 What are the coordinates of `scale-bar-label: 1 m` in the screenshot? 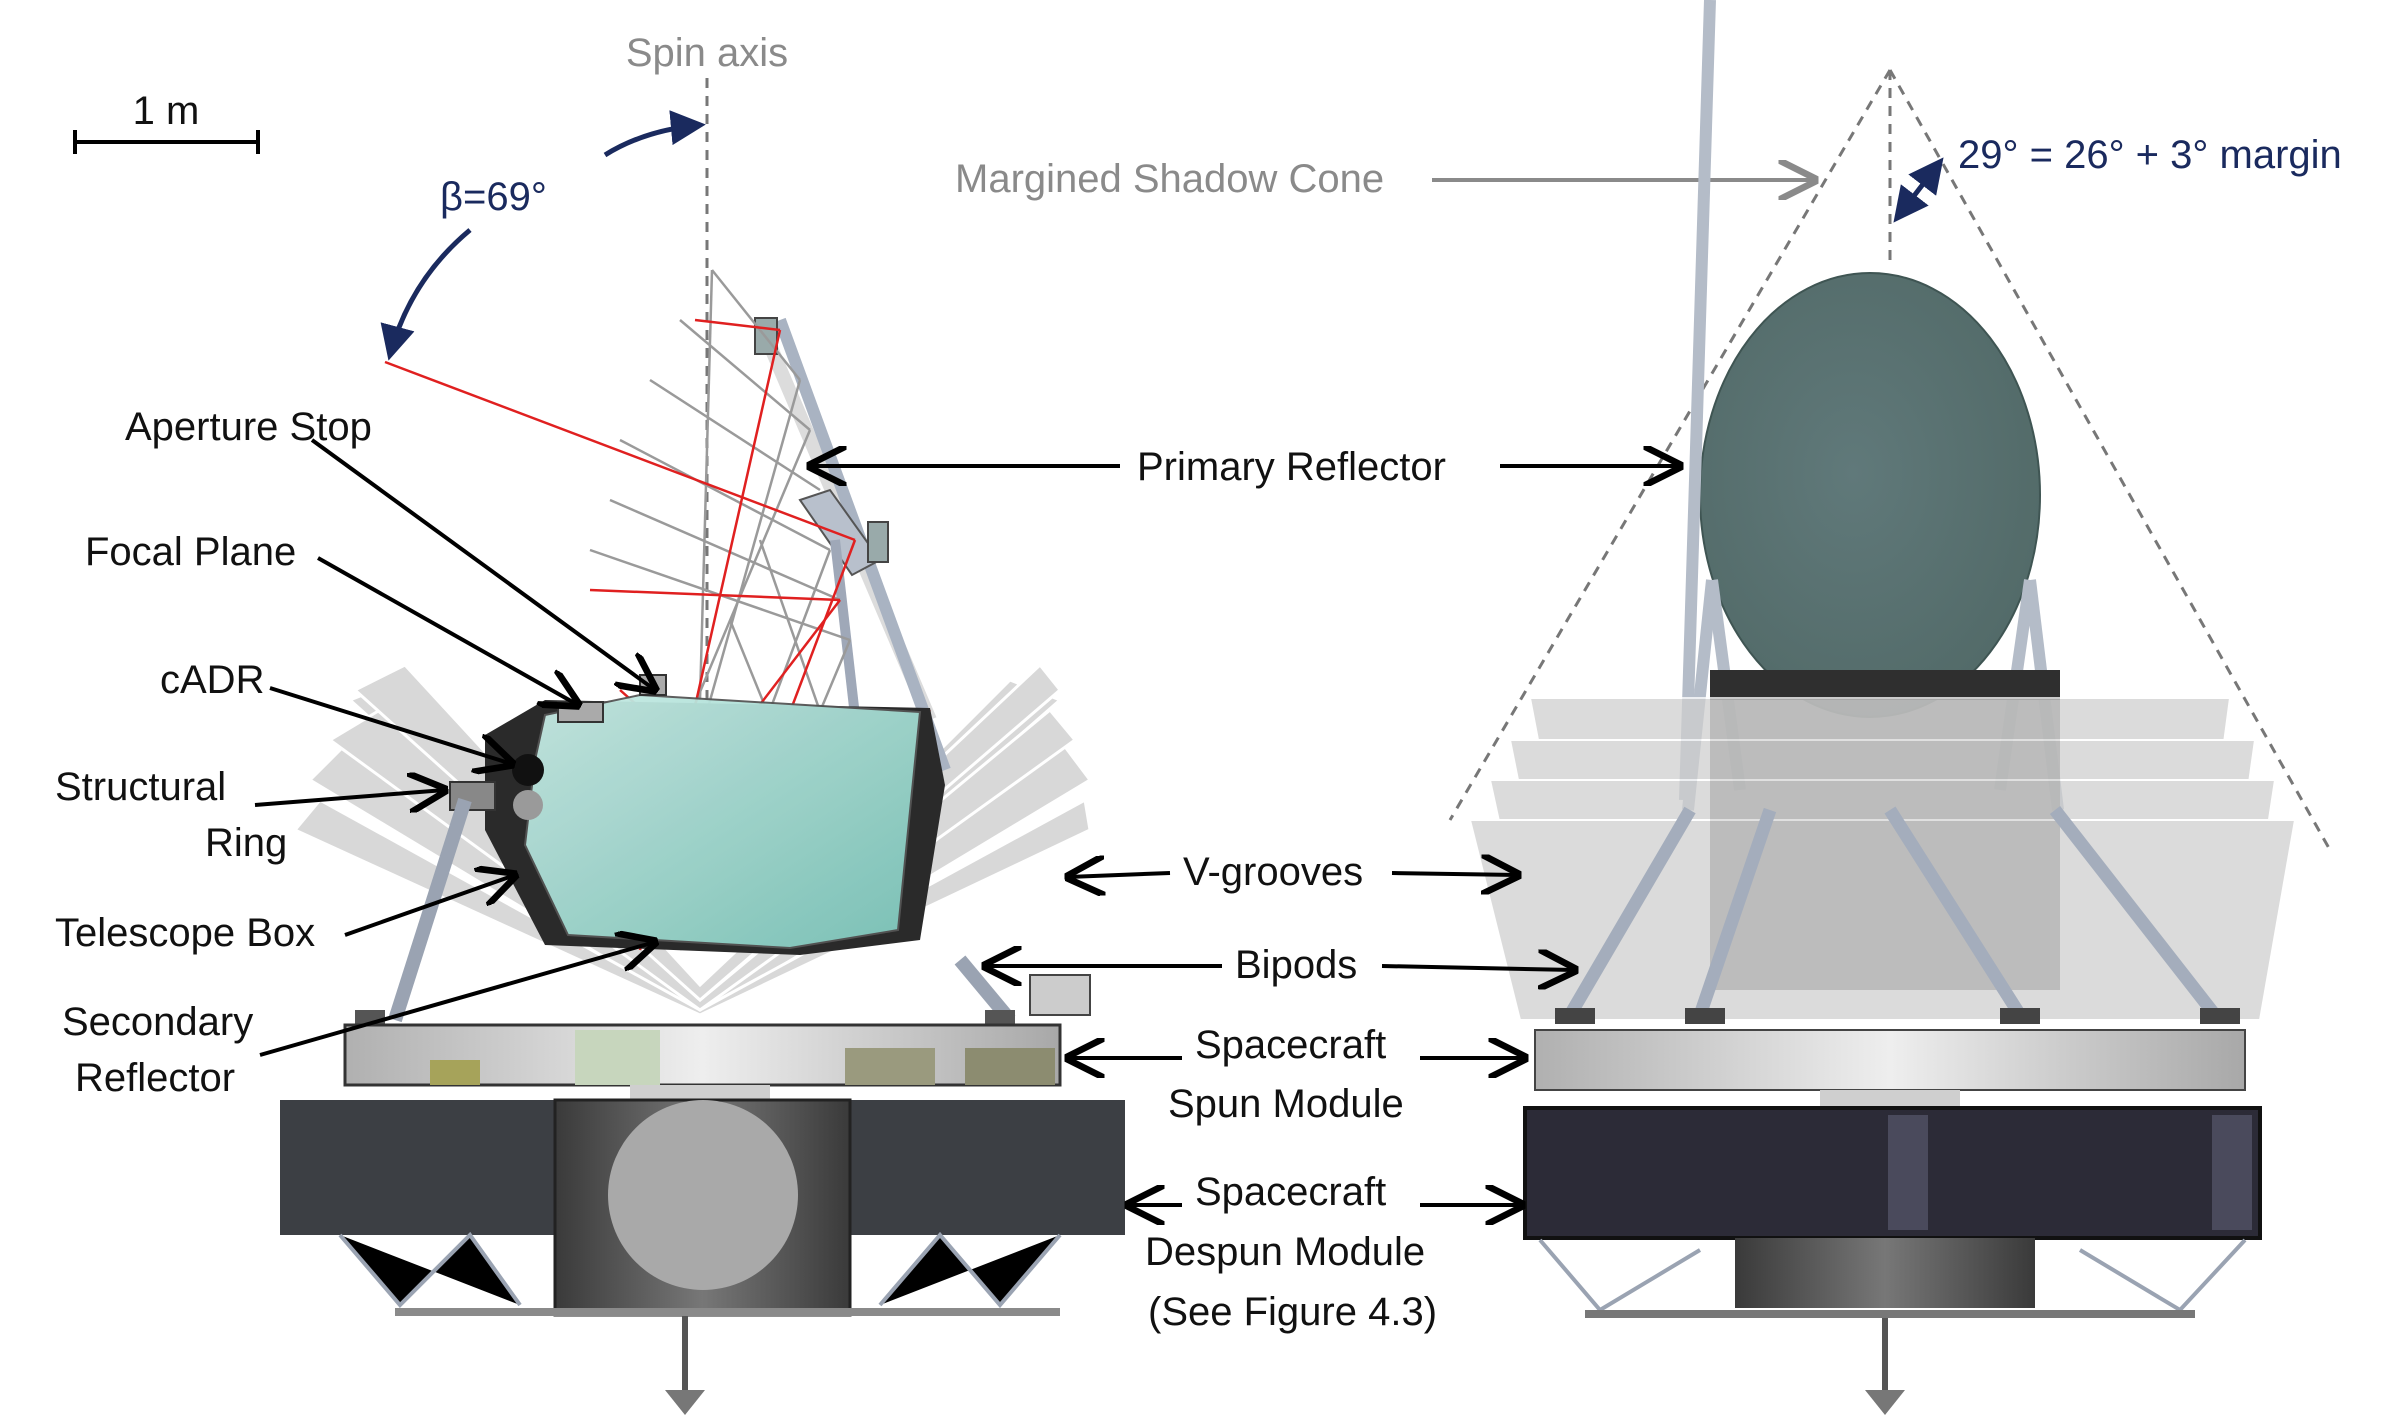 It's located at (166, 111).